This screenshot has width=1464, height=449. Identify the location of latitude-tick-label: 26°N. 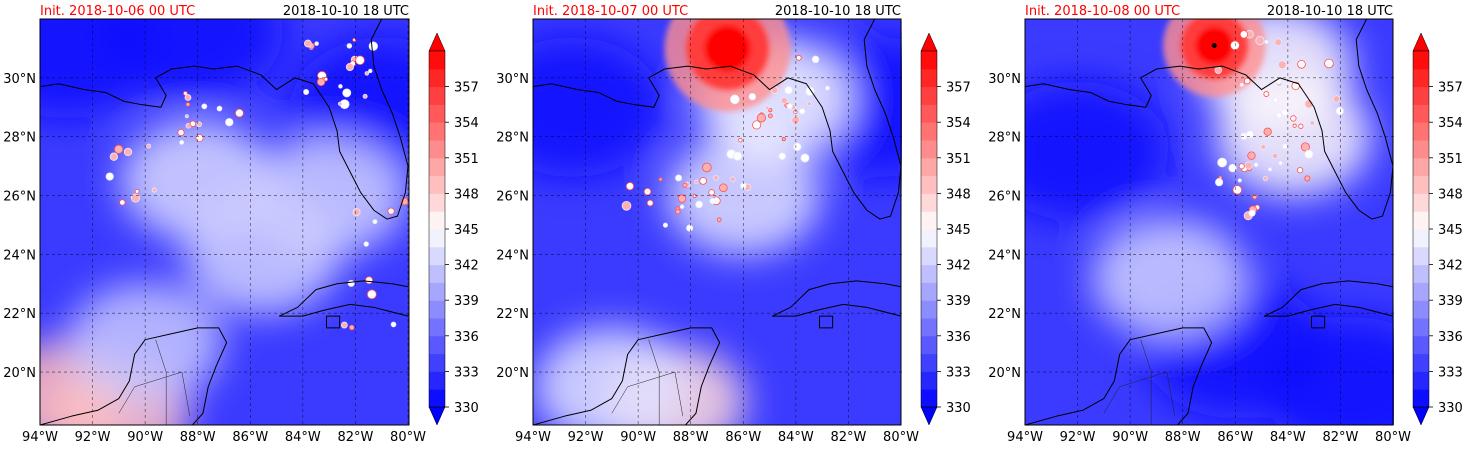
(19, 197).